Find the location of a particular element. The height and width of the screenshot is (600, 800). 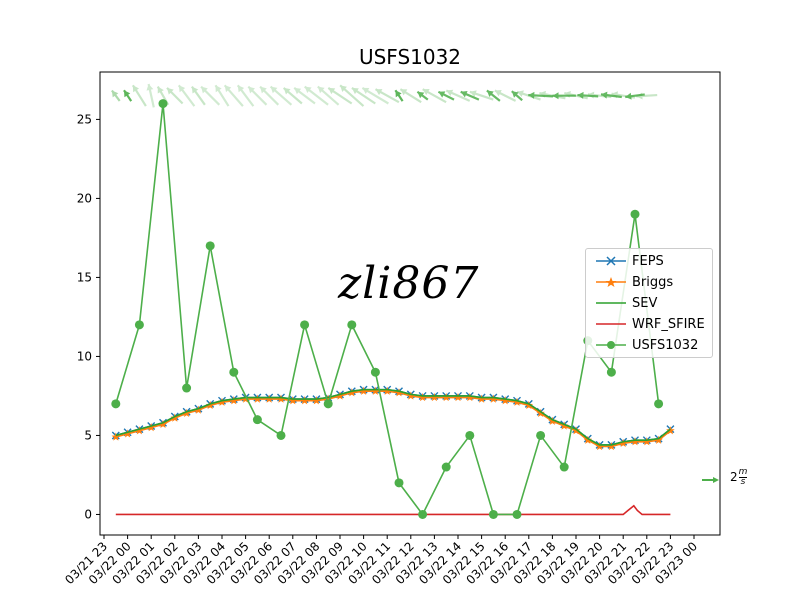

legend-item-sev: SEV is located at coordinates (625, 303).